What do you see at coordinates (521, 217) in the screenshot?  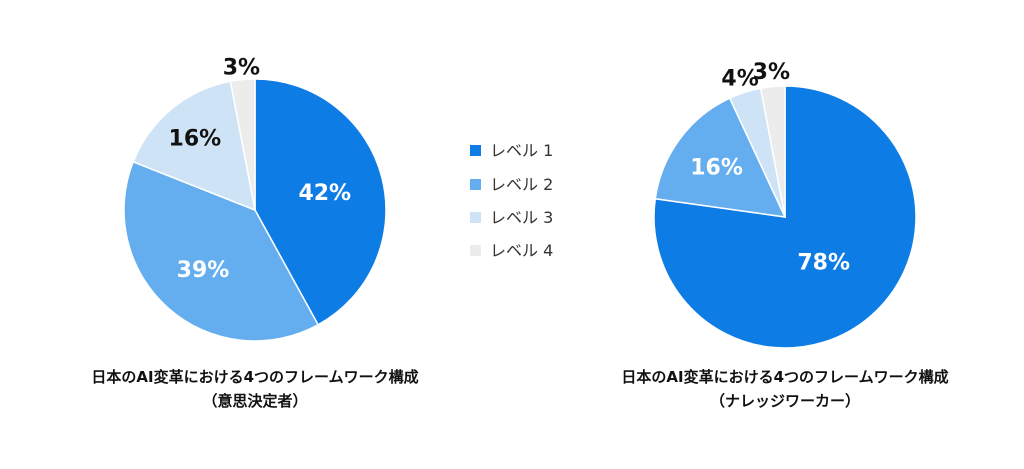 I see `legend-label-level-3: レベル 3` at bounding box center [521, 217].